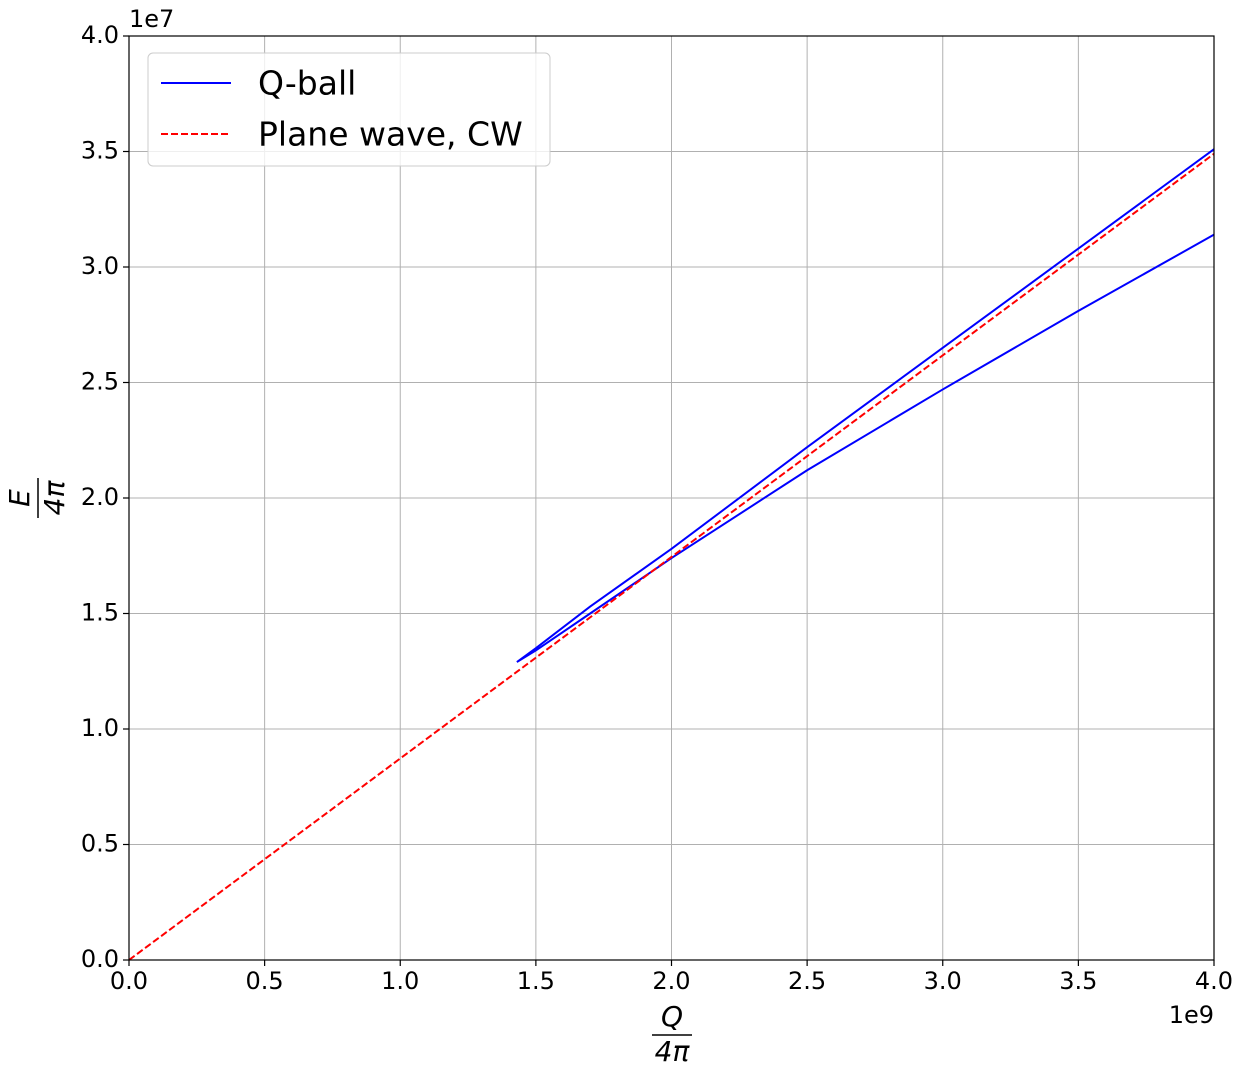  I want to click on legend: Q-ball Plane wave, CW, so click(349, 109).